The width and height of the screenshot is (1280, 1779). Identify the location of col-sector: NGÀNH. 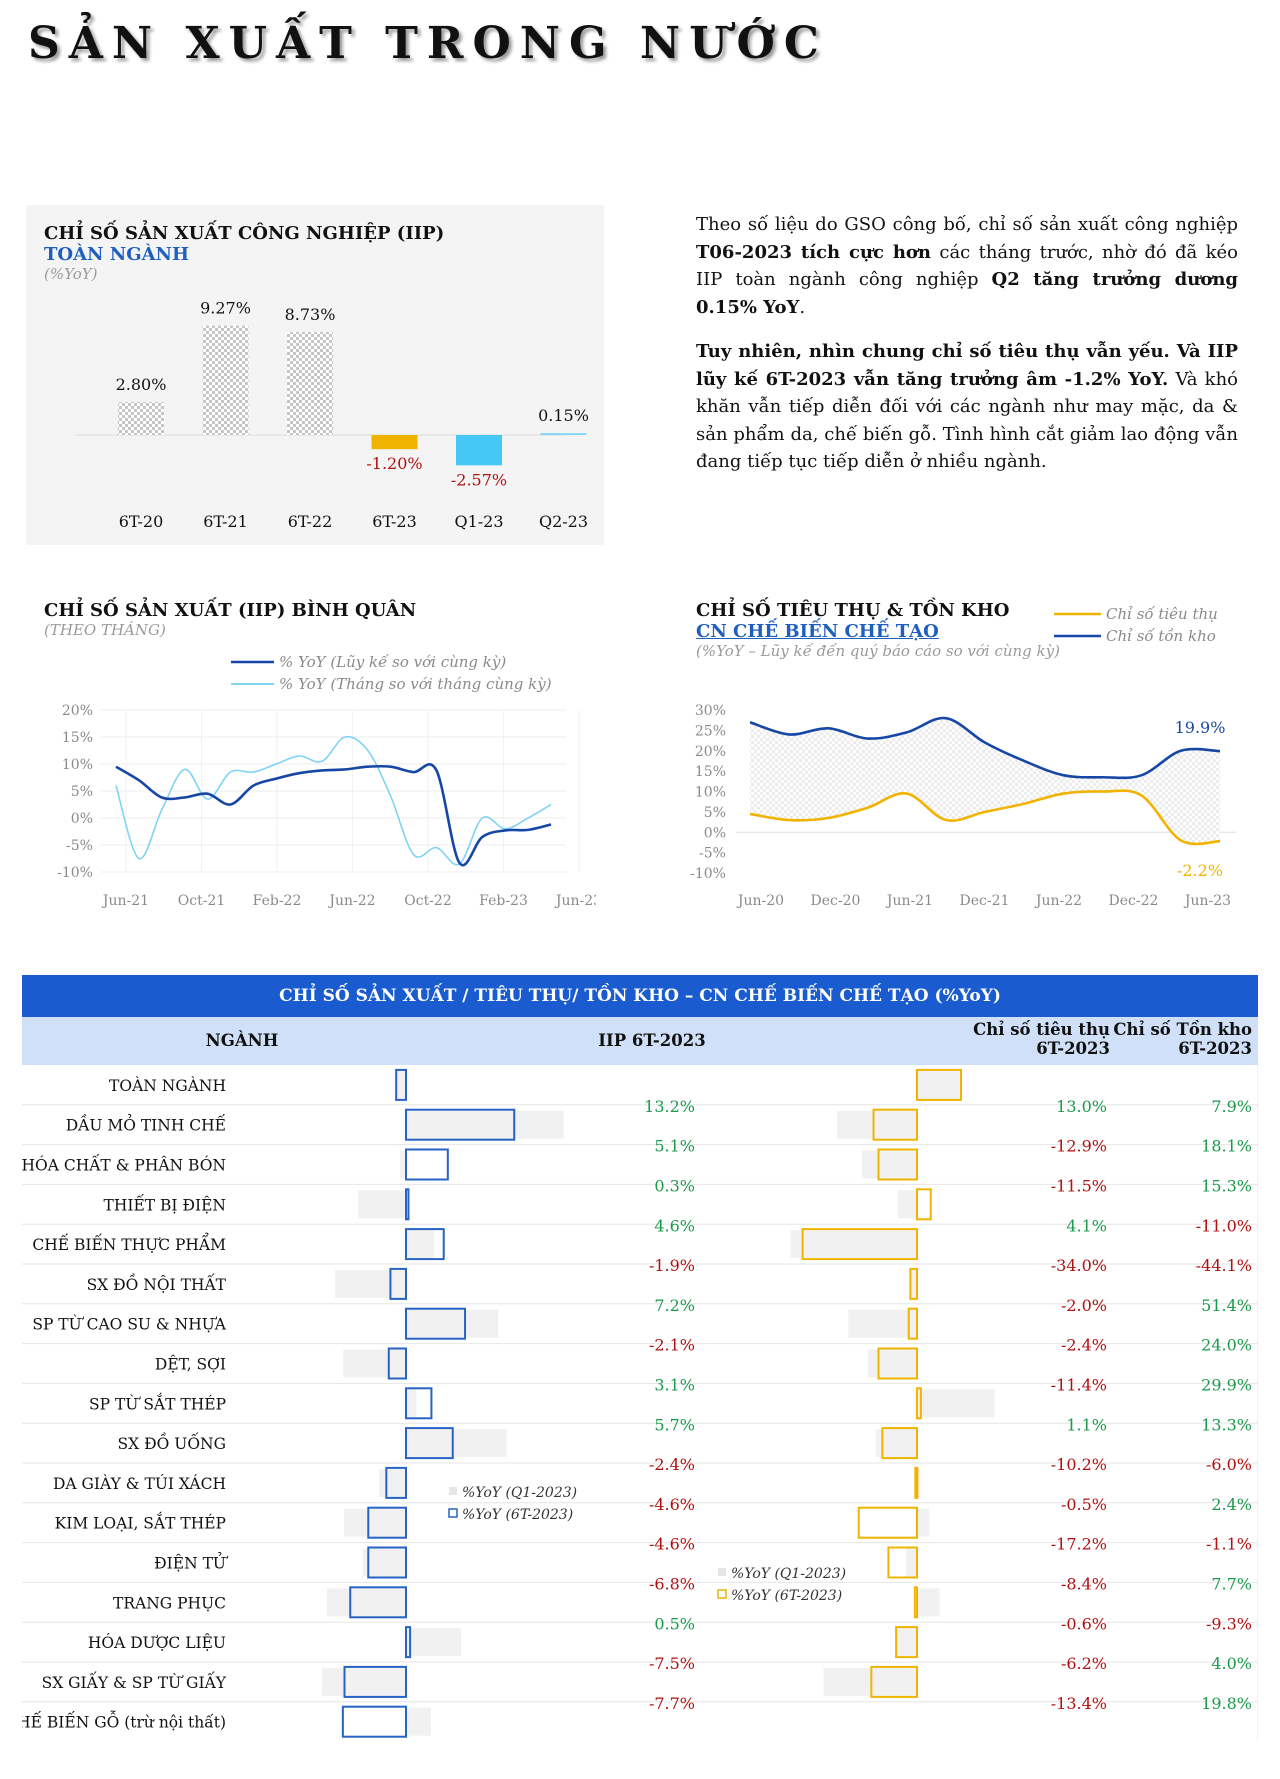
(242, 1040).